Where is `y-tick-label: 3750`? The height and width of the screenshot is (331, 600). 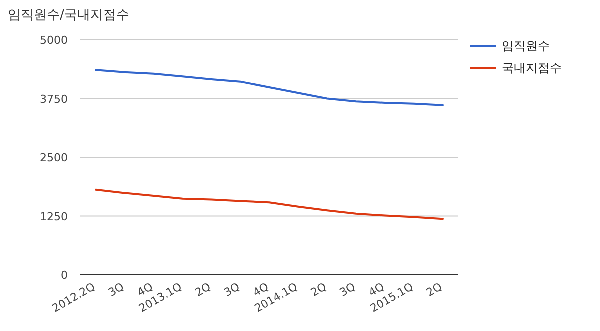
y-tick-label: 3750 is located at coordinates (54, 99).